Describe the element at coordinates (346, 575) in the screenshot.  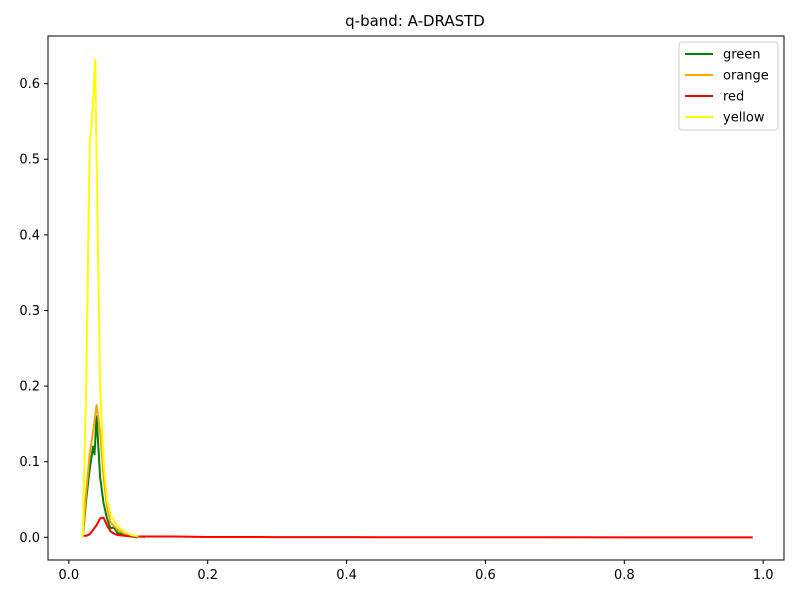
I see `x-tick-label: 0.4` at that location.